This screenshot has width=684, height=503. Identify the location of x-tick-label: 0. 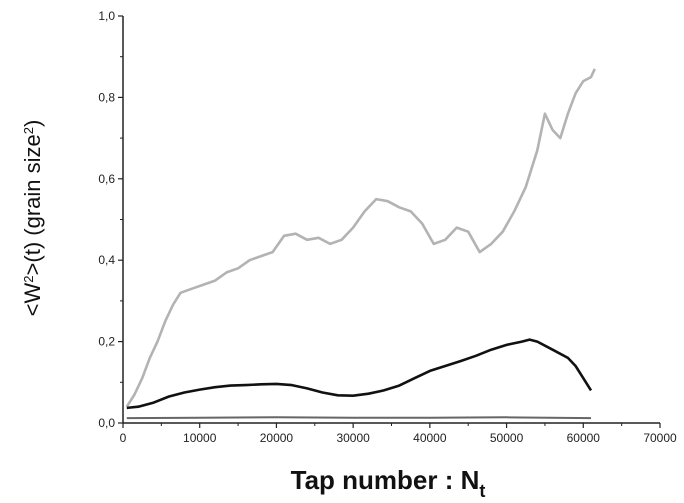
(123, 438).